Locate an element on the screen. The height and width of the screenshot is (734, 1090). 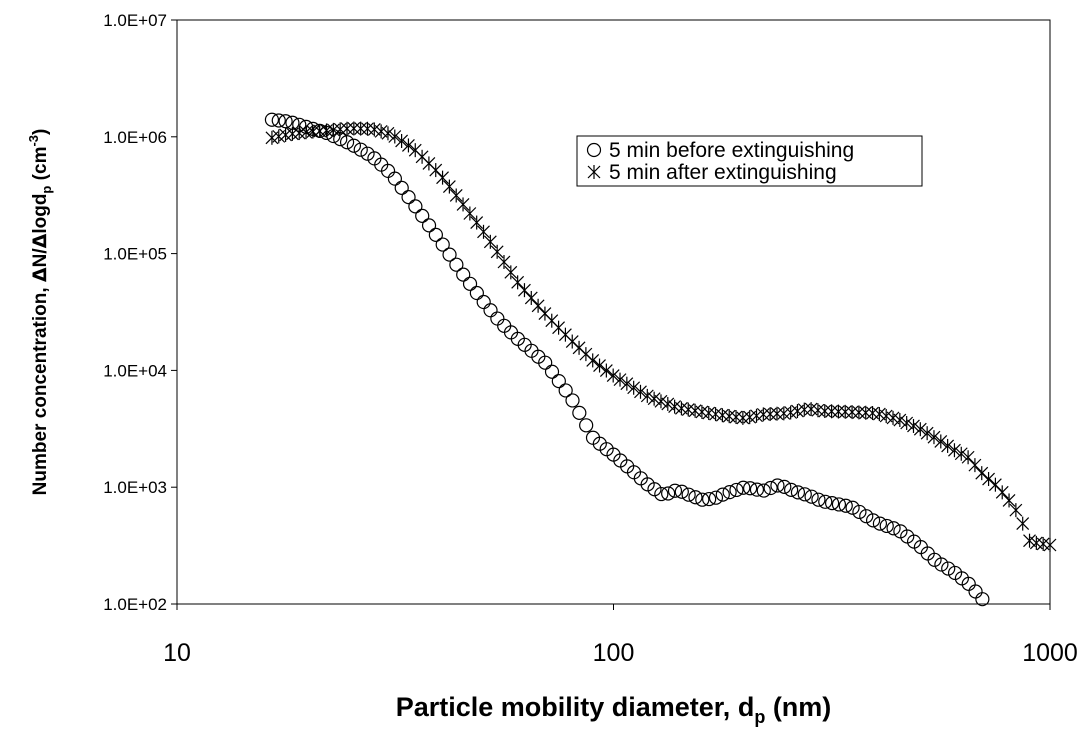
legend-marker-before is located at coordinates (594, 150).